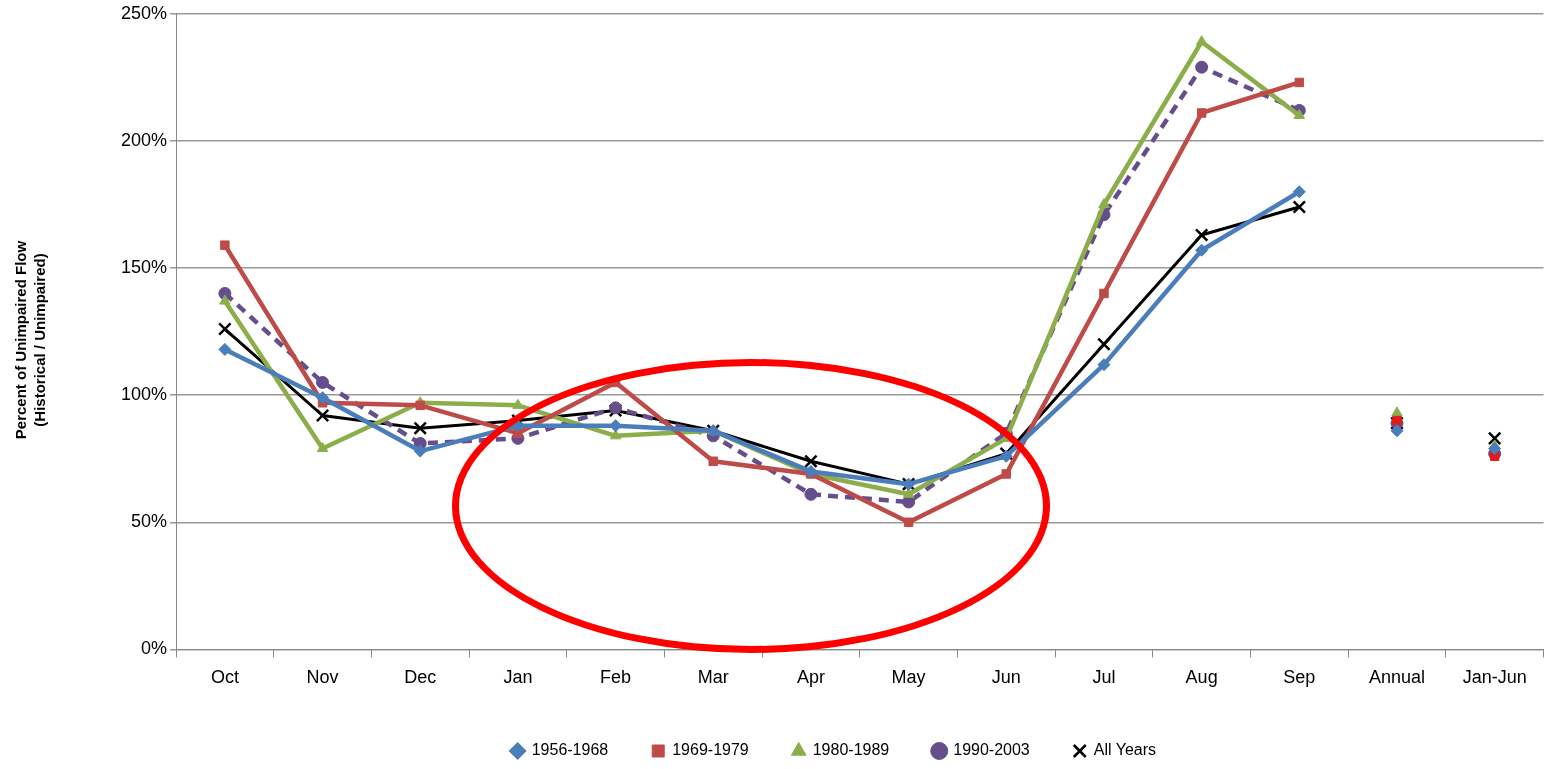  What do you see at coordinates (1104, 677) in the screenshot?
I see `x-tick-label: Jul` at bounding box center [1104, 677].